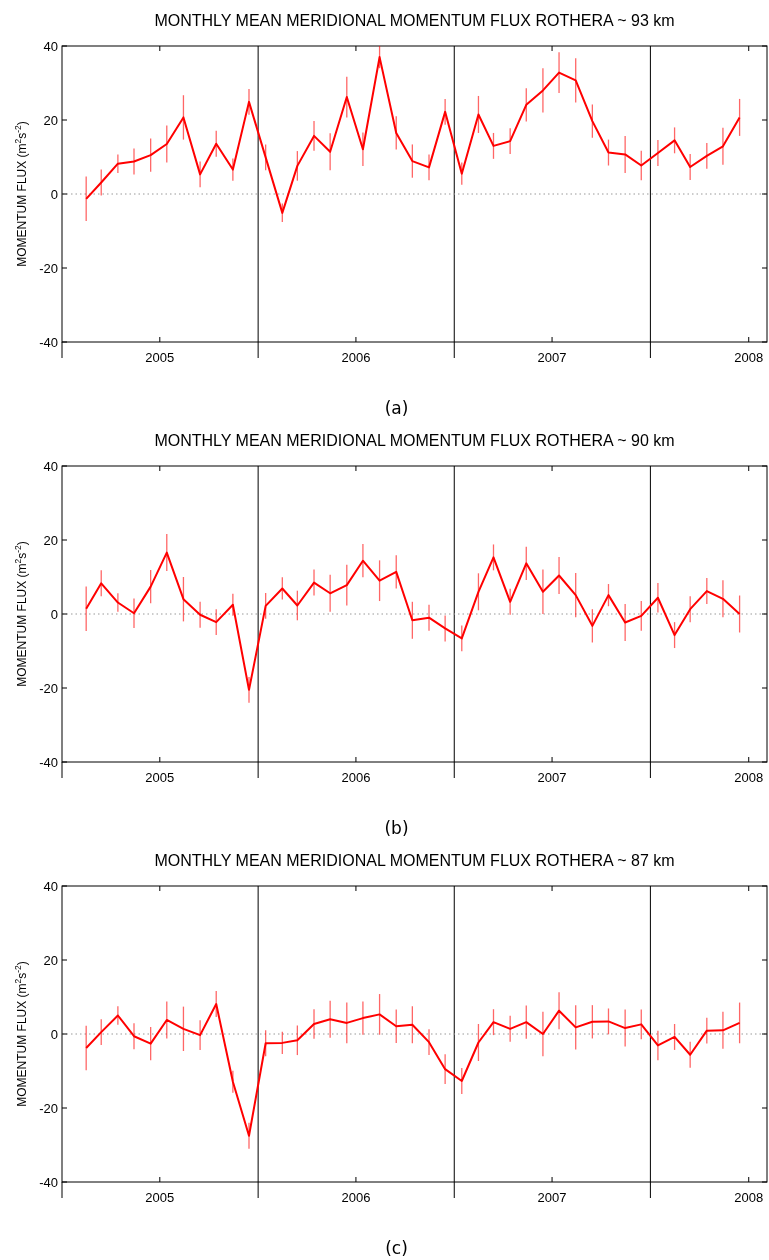  Describe the element at coordinates (414, 440) in the screenshot. I see `chart-title: MONTHLY MEAN MERIDIONAL MOMENTUM FLUX ROTHERA ~ 90 km` at that location.